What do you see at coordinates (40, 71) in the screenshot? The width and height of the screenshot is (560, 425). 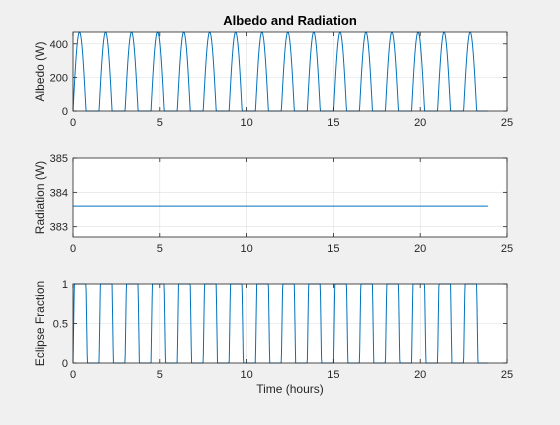 I see `y-axis-label: Albedo (W)` at bounding box center [40, 71].